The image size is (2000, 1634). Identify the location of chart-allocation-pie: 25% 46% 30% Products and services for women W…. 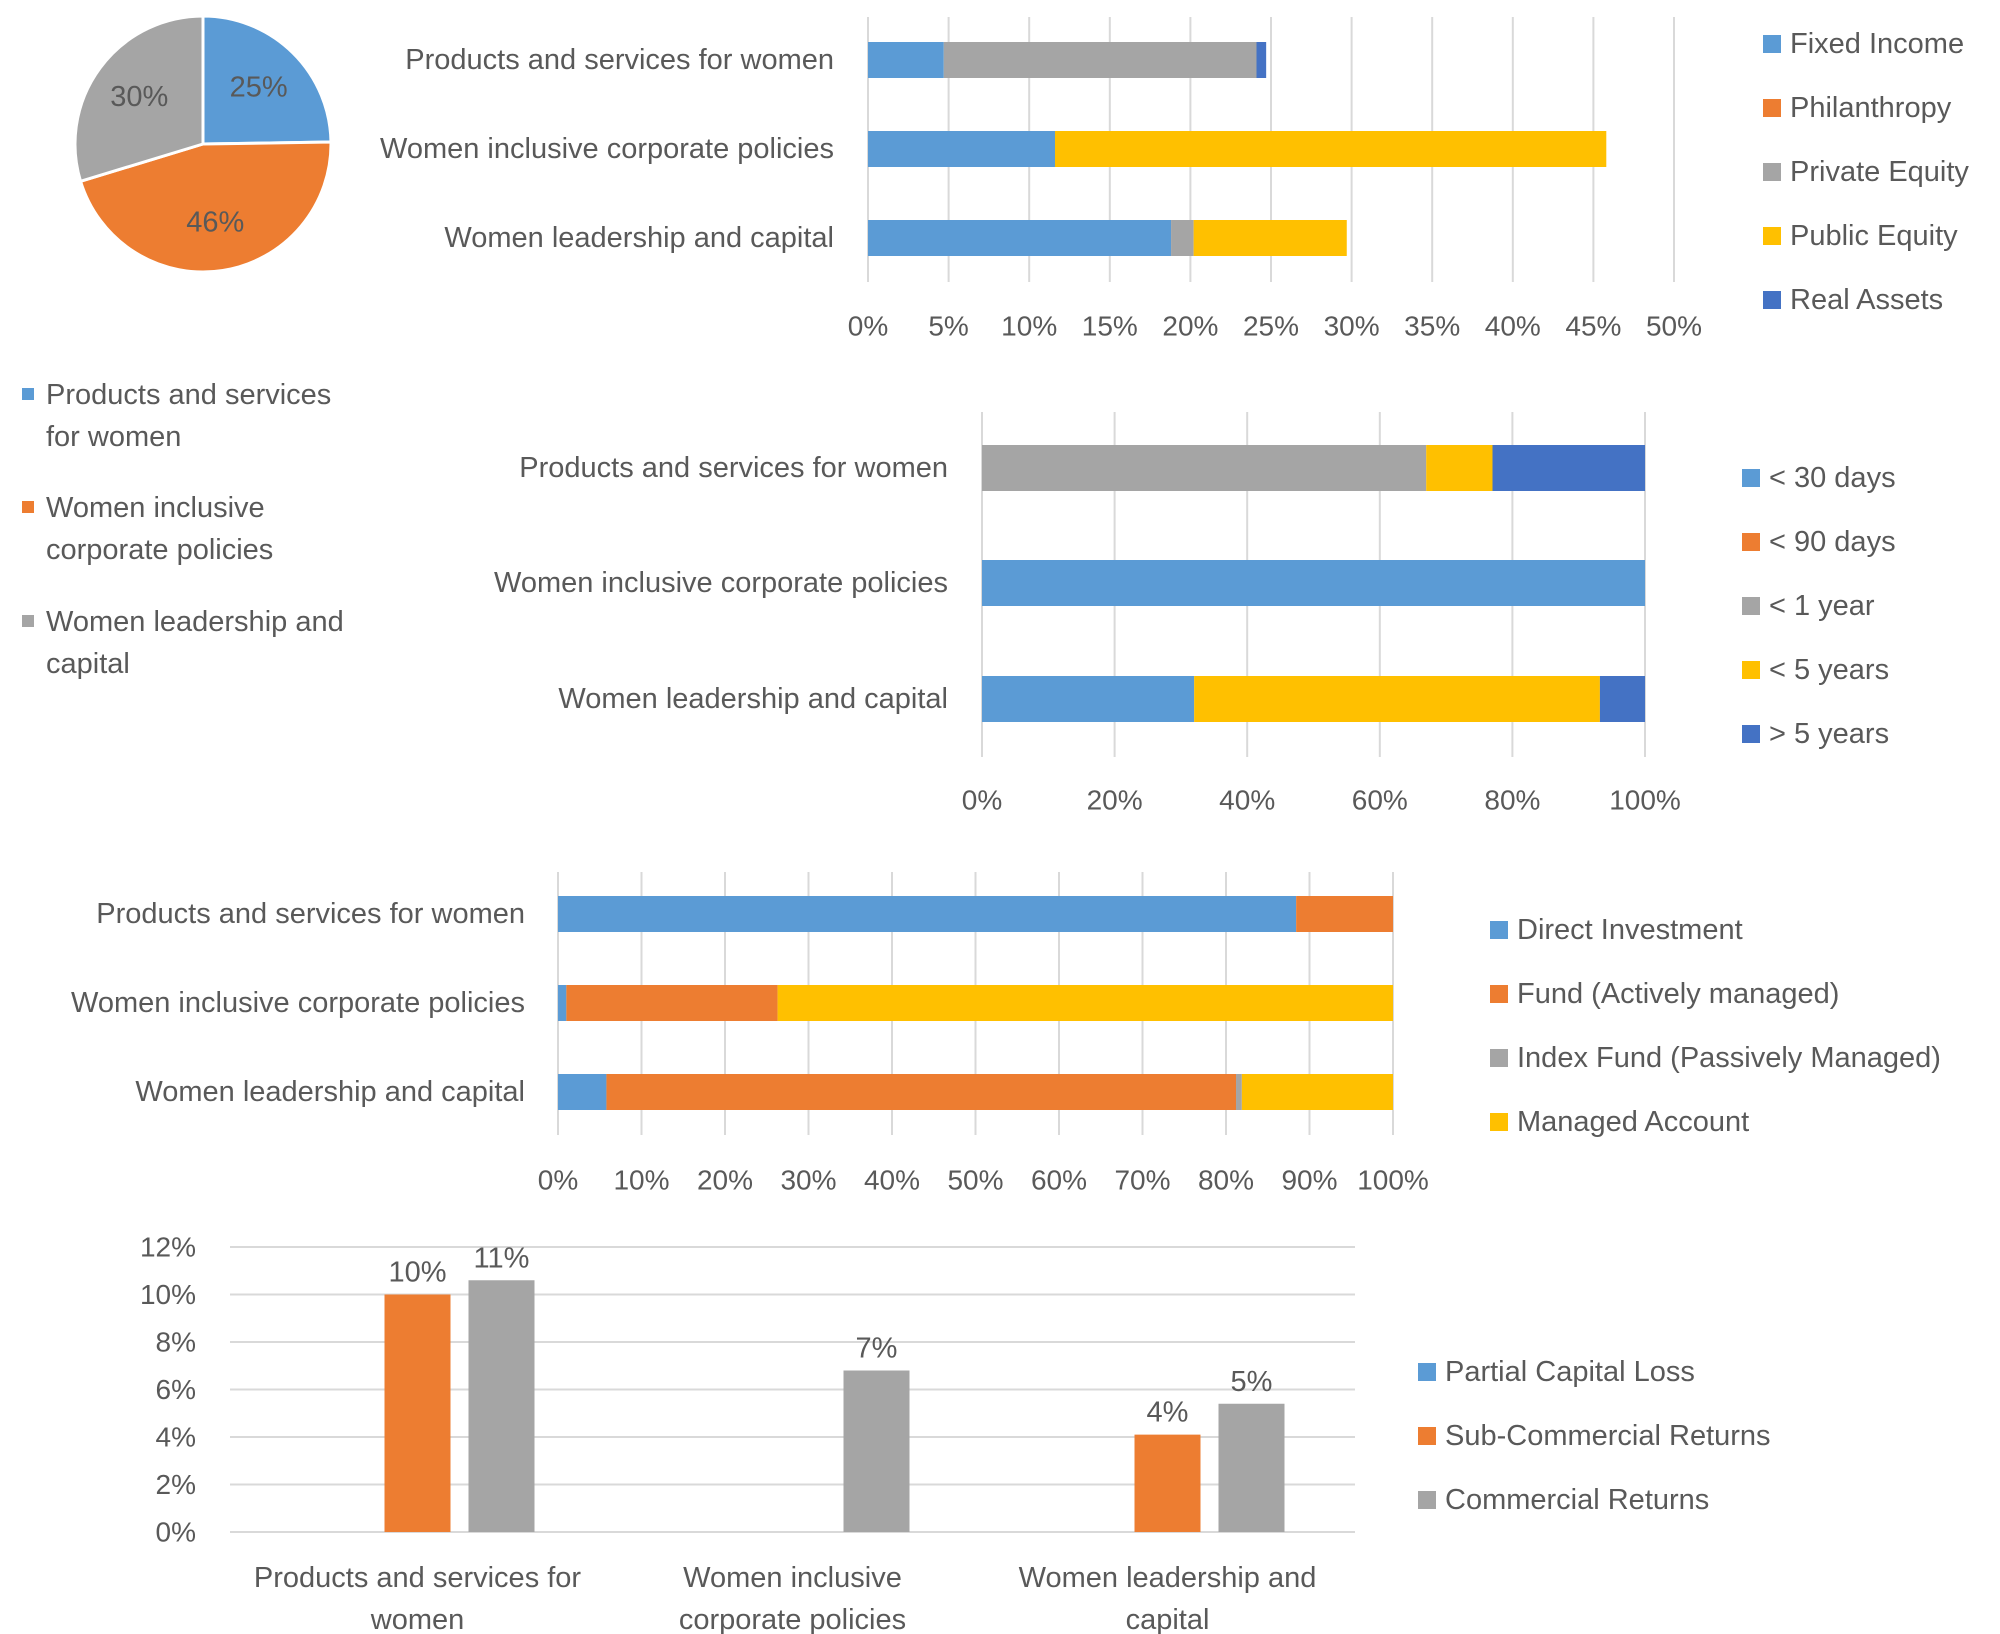
(183, 347).